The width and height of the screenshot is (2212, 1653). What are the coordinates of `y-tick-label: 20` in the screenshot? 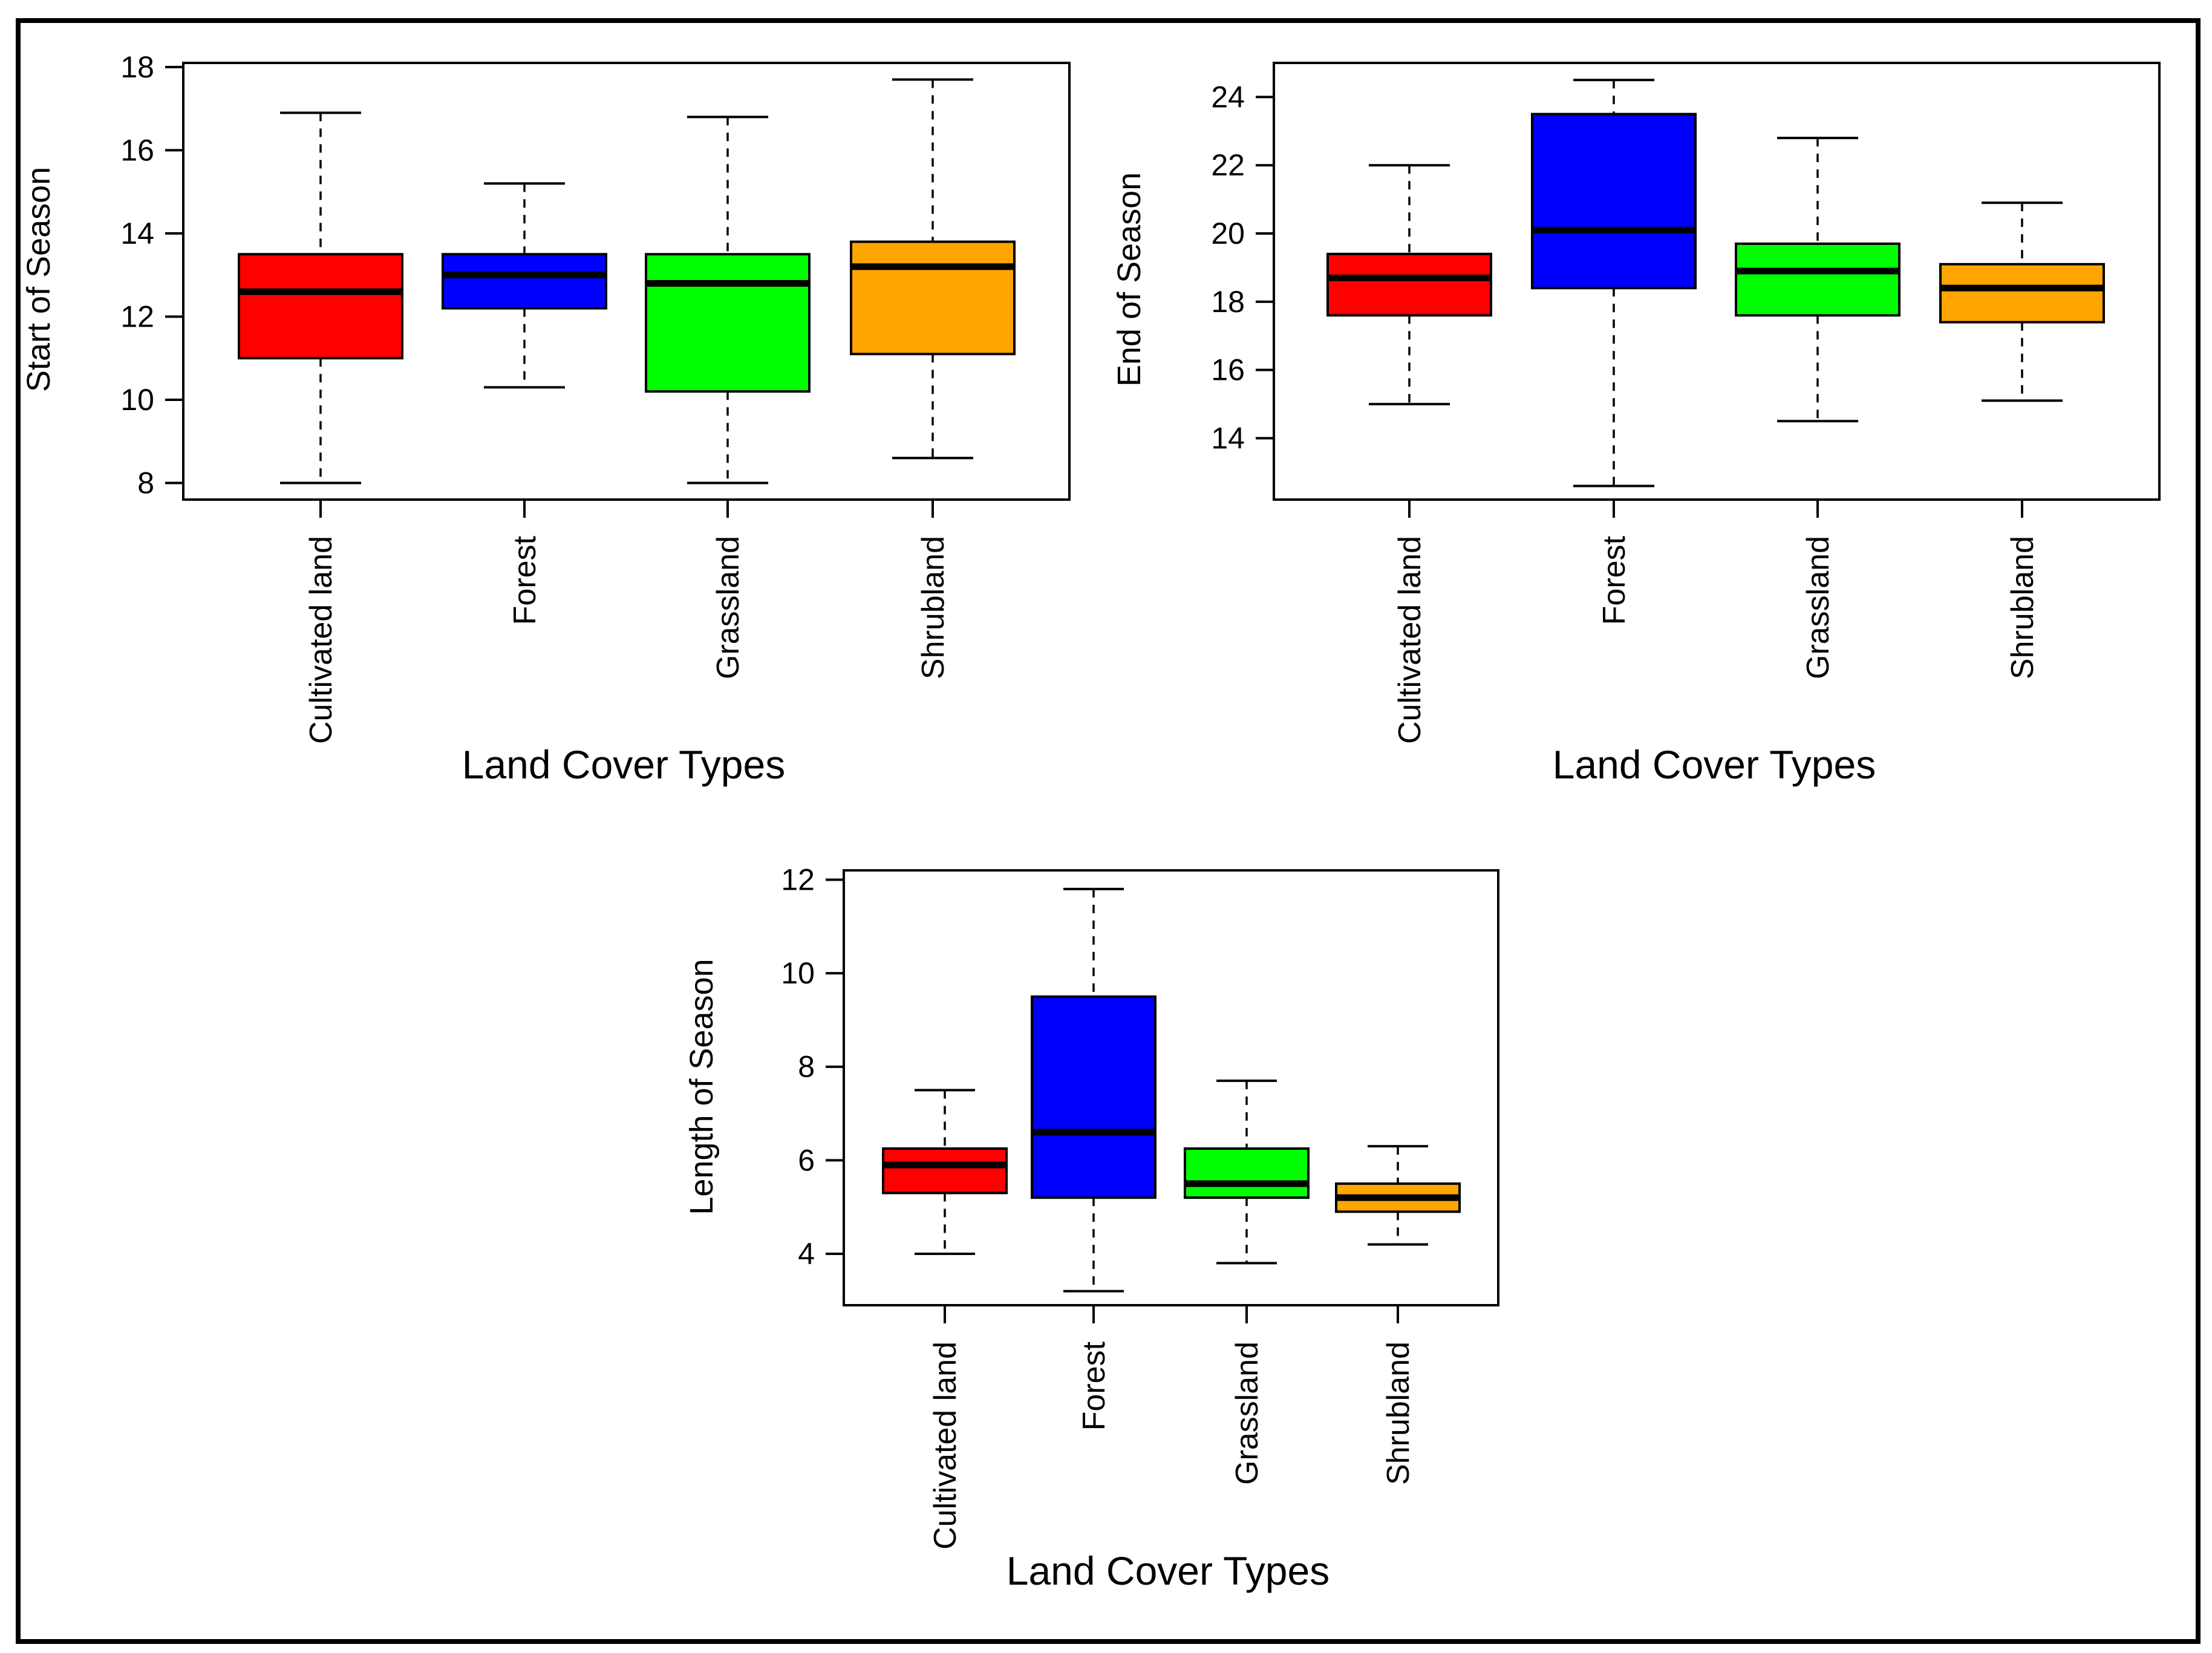 It's located at (1228, 233).